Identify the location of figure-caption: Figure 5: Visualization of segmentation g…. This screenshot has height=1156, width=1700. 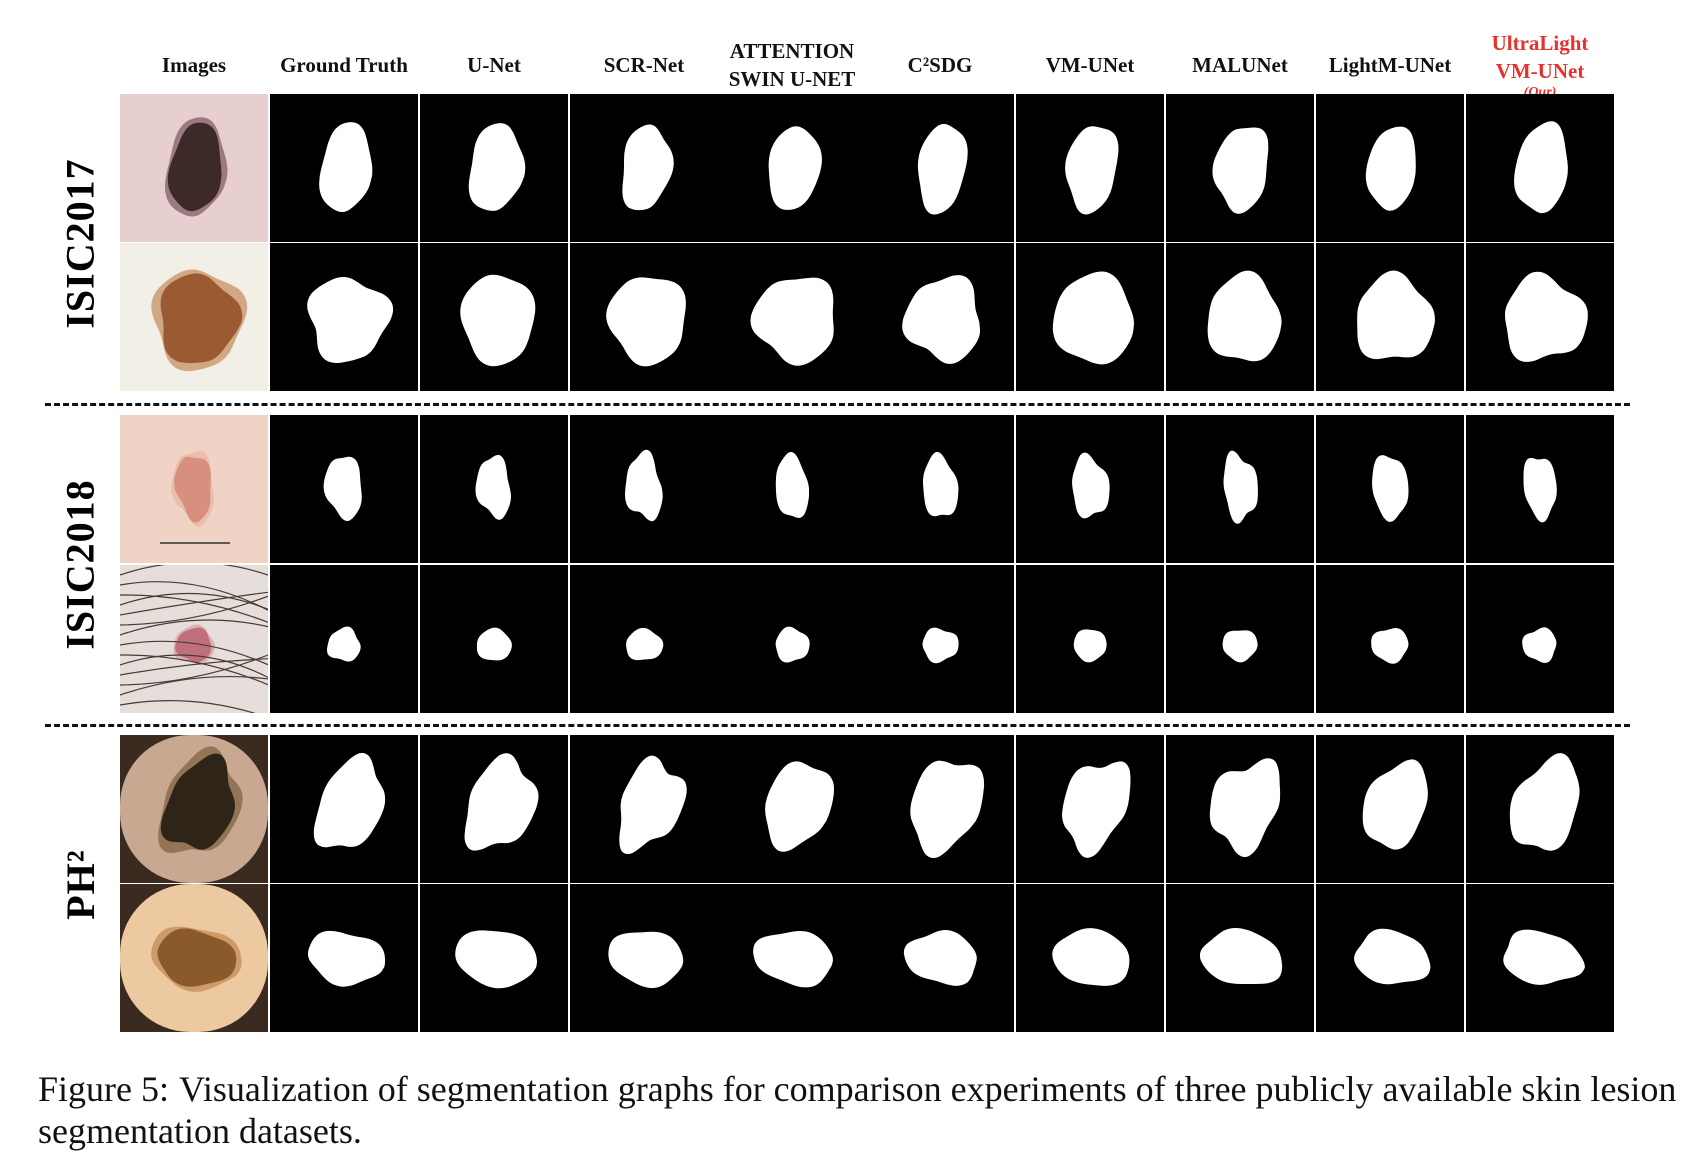
(858, 1110).